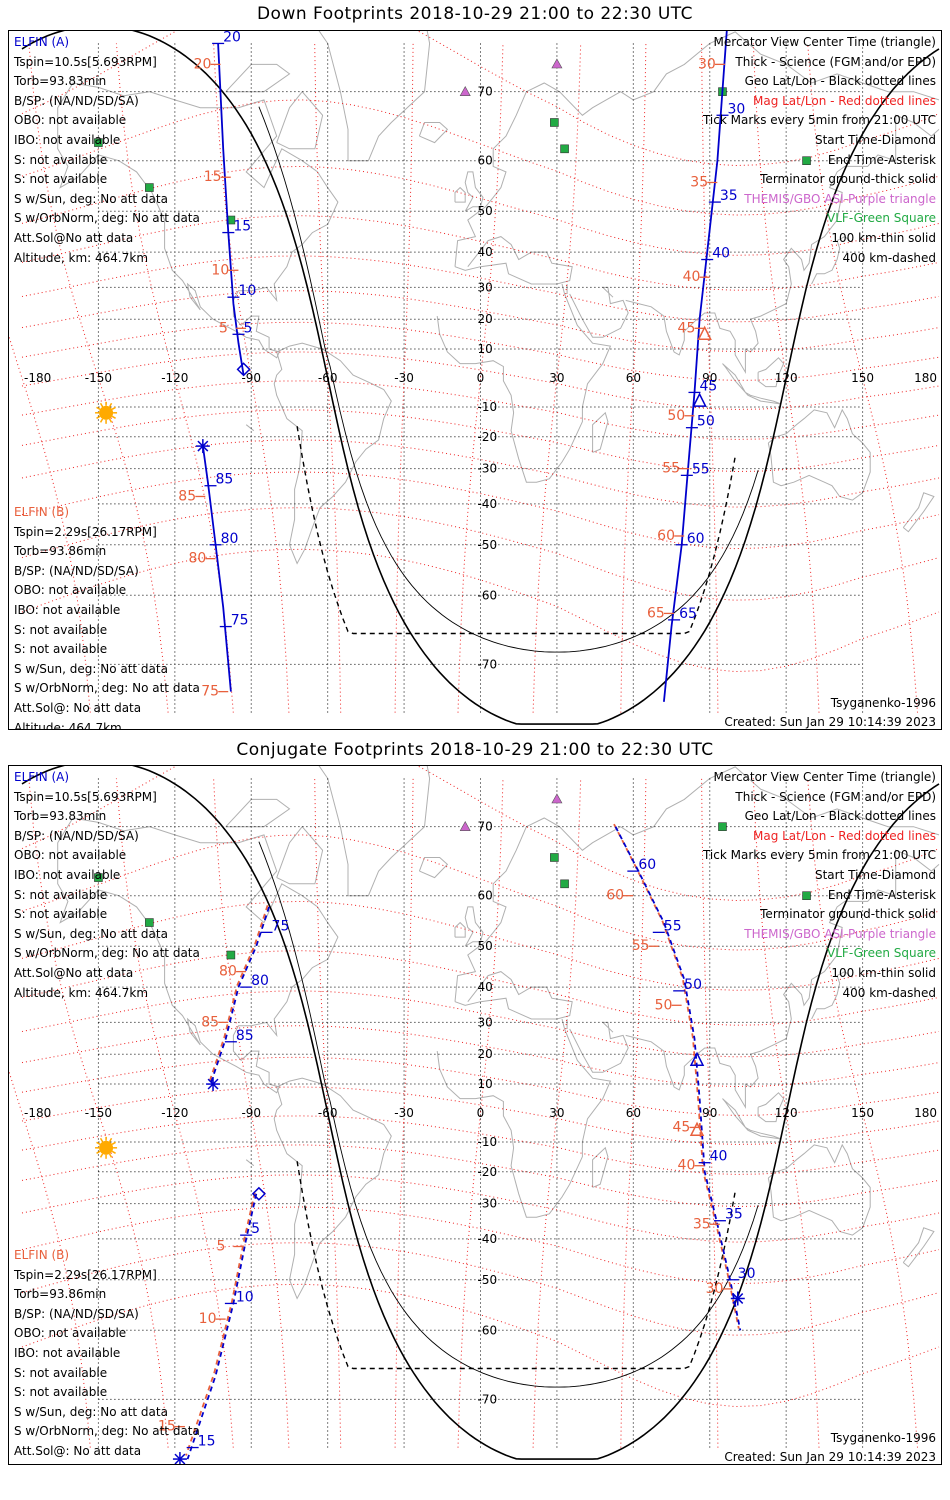  Describe the element at coordinates (824, 42) in the screenshot. I see `legend-item: Mercator View Center Time (triangle)` at that location.